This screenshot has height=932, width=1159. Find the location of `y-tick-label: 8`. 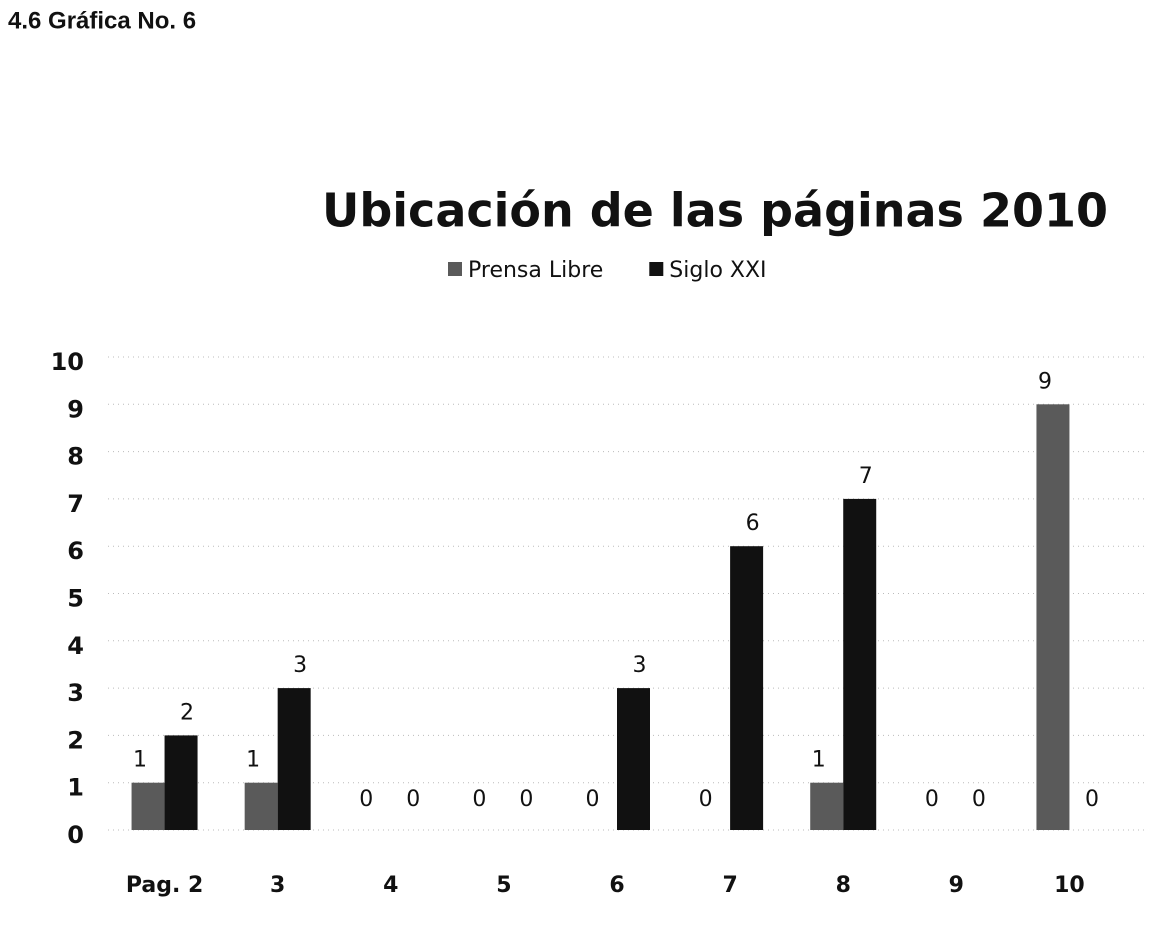

y-tick-label: 8 is located at coordinates (75, 457).